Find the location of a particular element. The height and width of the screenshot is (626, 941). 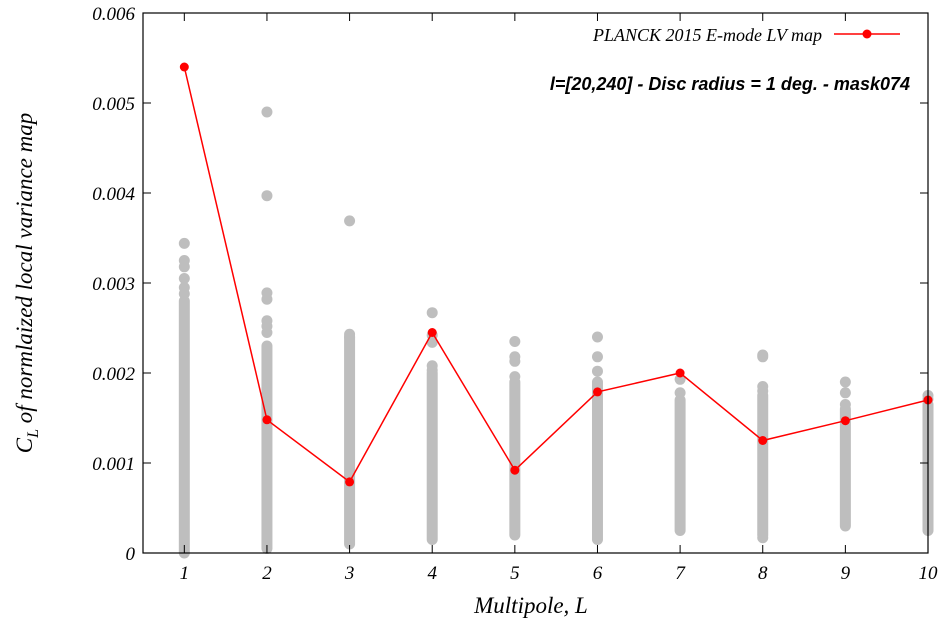

x-tick-label: 3 is located at coordinates (349, 573).